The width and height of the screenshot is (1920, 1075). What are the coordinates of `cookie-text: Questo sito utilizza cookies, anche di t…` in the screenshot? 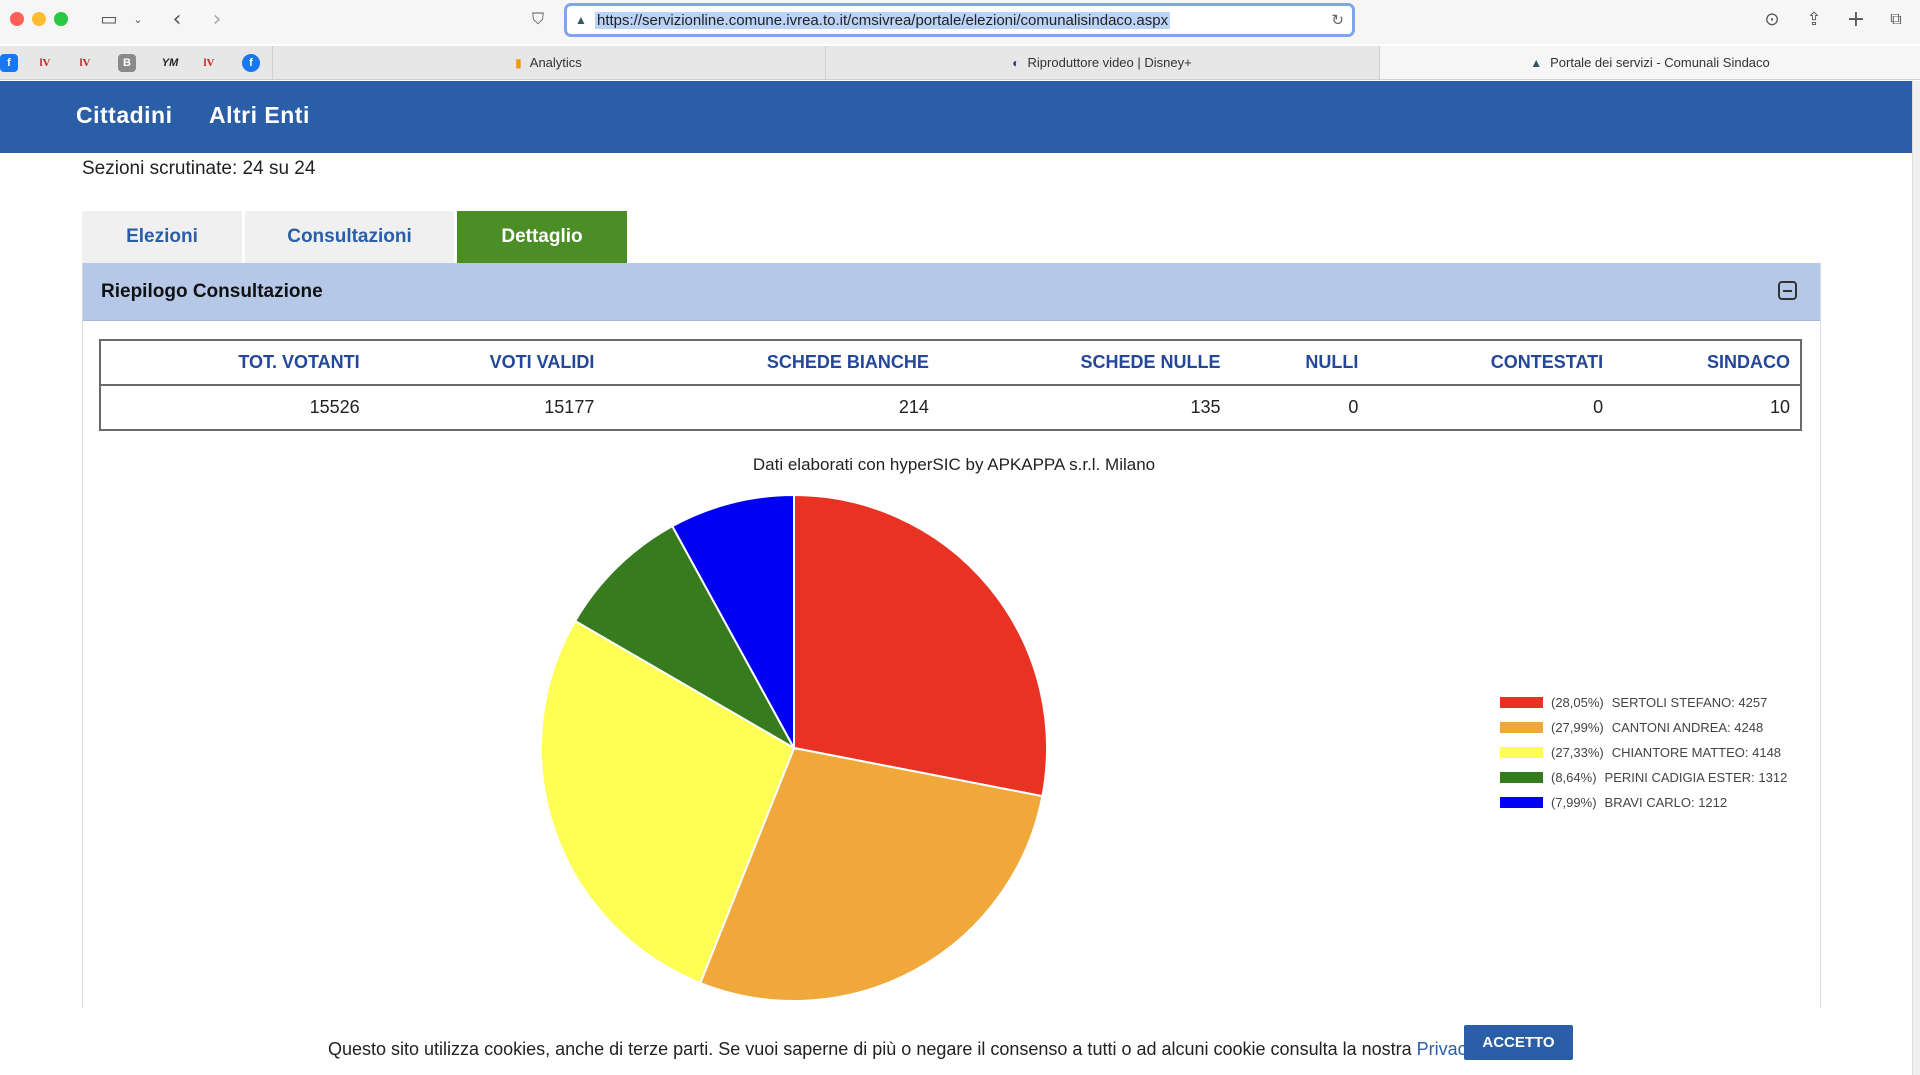 It's located at (872, 1049).